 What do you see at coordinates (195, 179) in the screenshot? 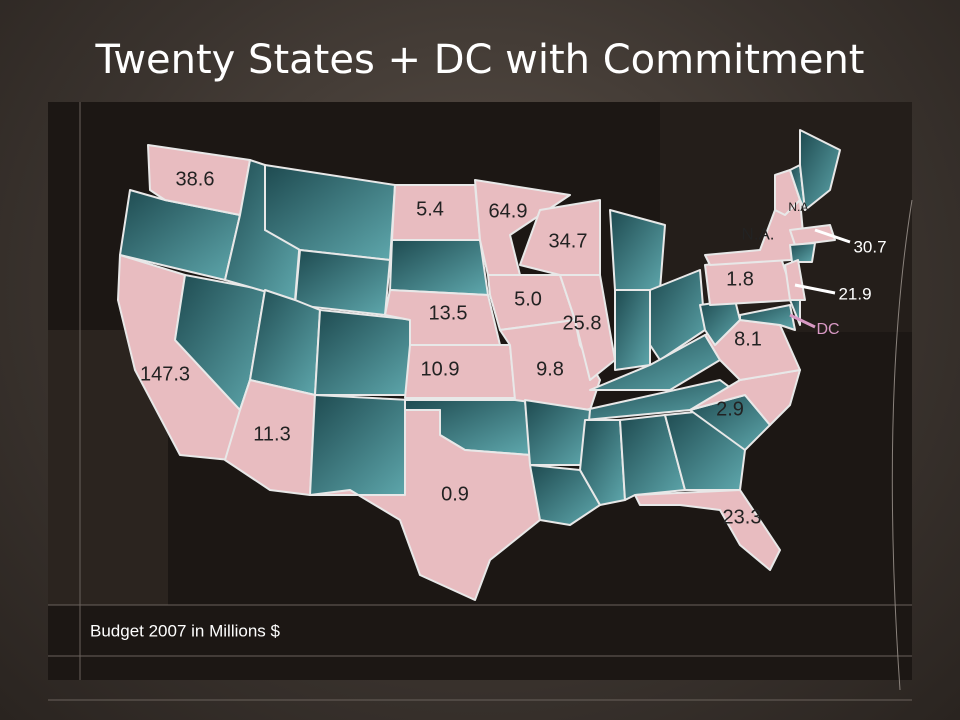
I see `state-label: 38.6` at bounding box center [195, 179].